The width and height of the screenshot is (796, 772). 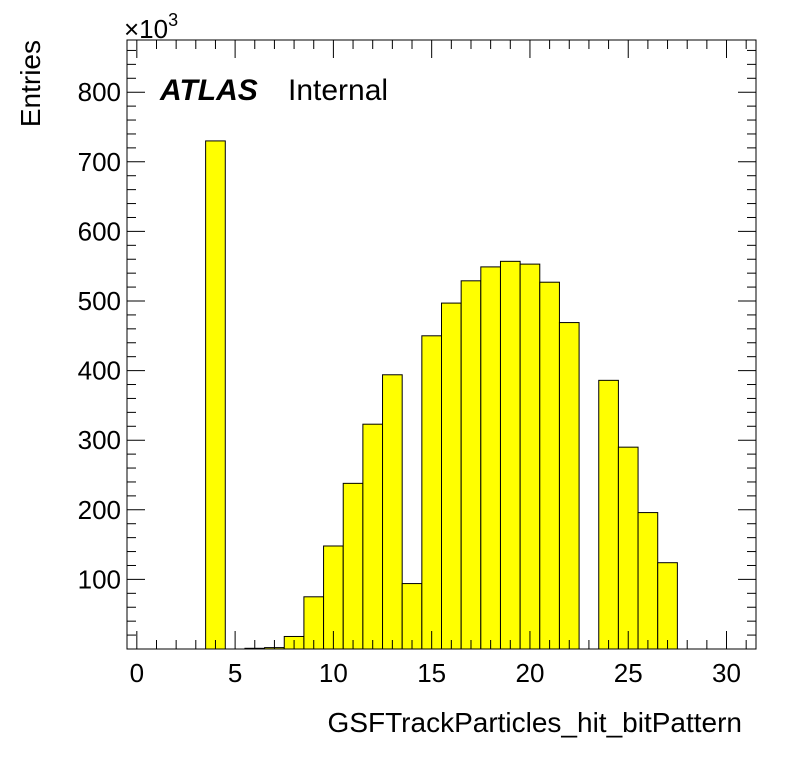 What do you see at coordinates (99, 579) in the screenshot?
I see `y-tick-label: 100` at bounding box center [99, 579].